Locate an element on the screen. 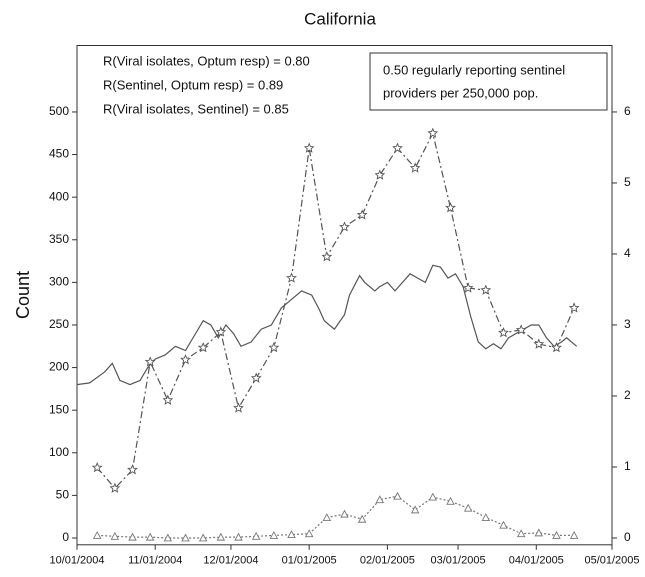  y2-tick-label: 1 is located at coordinates (627, 466).